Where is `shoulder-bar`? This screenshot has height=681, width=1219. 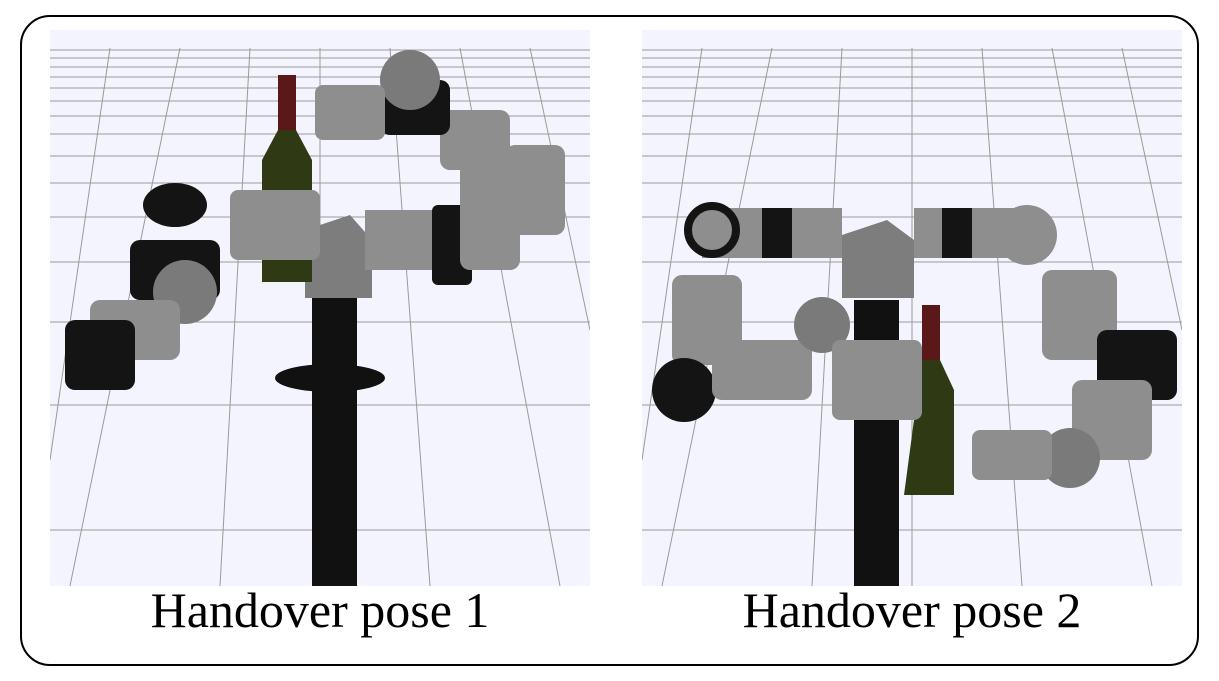 shoulder-bar is located at coordinates (870, 233).